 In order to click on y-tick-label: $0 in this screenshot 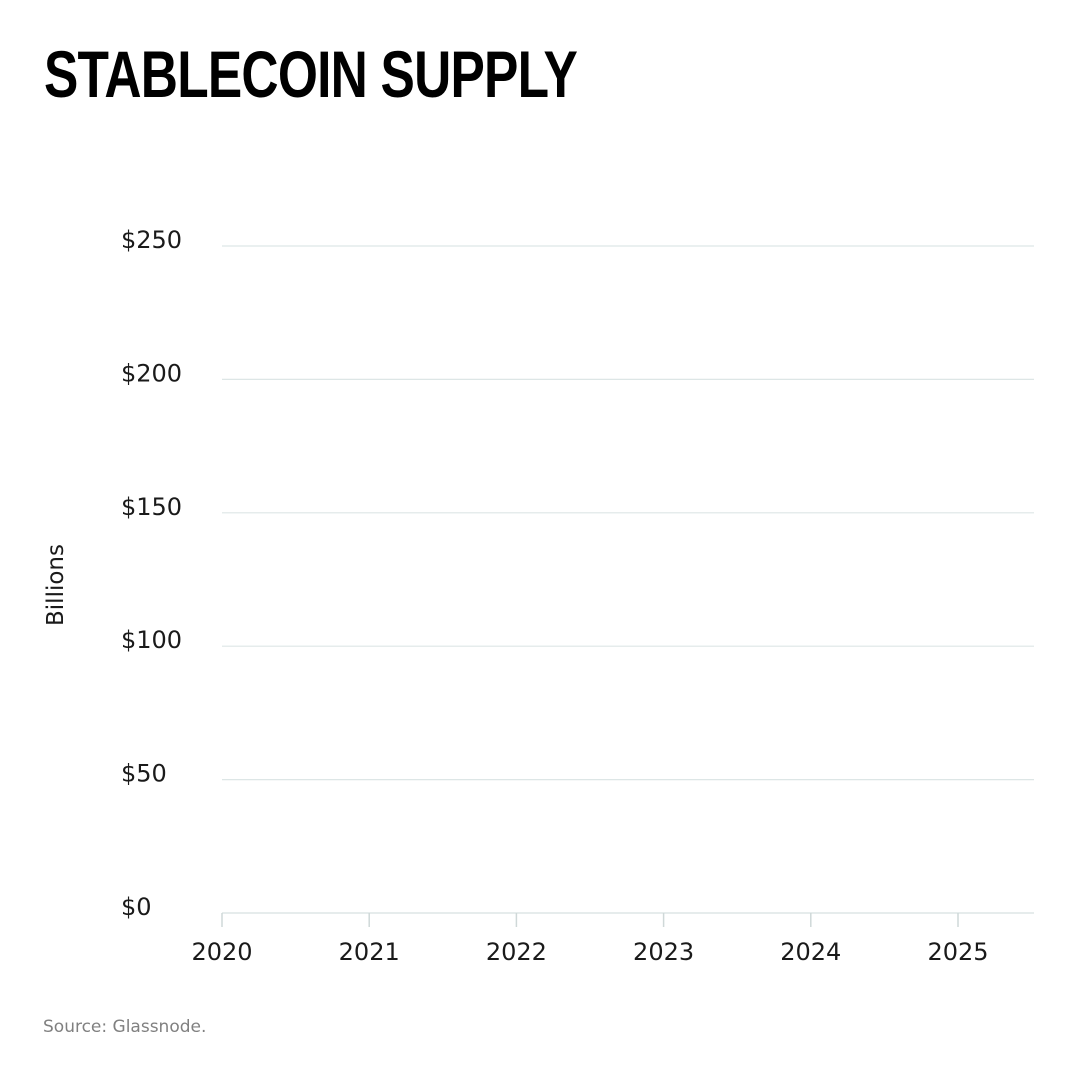, I will do `click(136, 907)`.